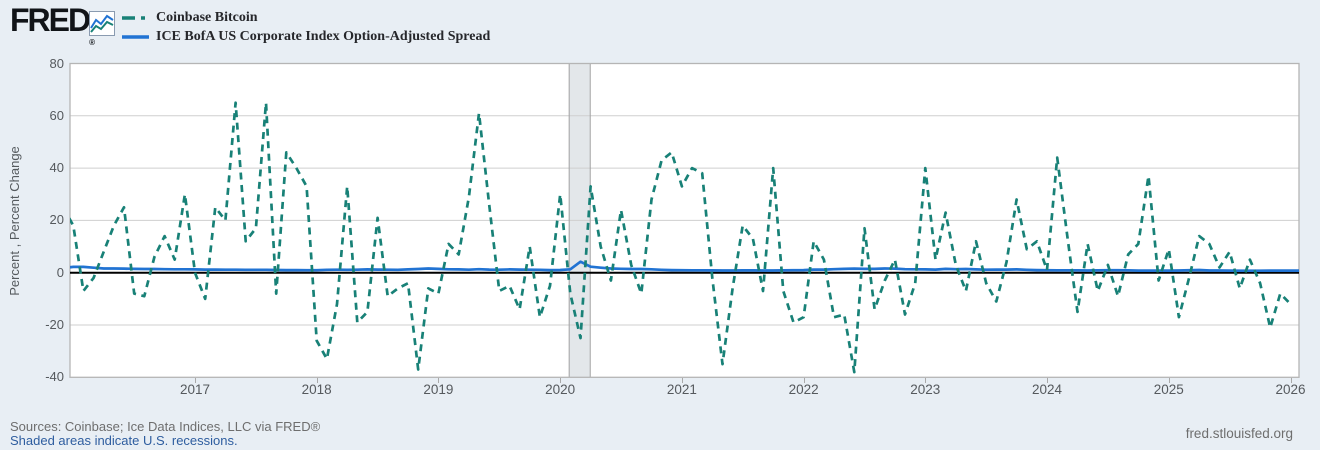  I want to click on y-tick-label: -40, so click(54, 377).